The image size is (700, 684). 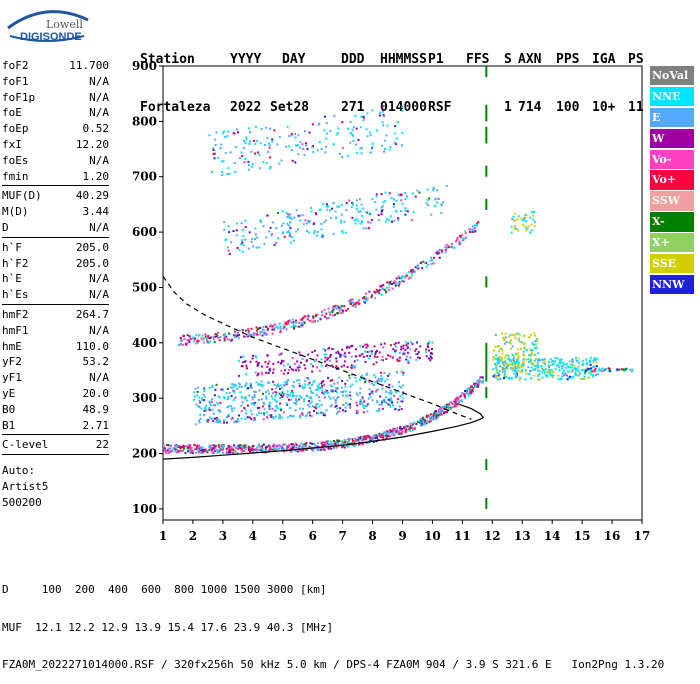 What do you see at coordinates (672, 117) in the screenshot?
I see `legend-e-swatch: E` at bounding box center [672, 117].